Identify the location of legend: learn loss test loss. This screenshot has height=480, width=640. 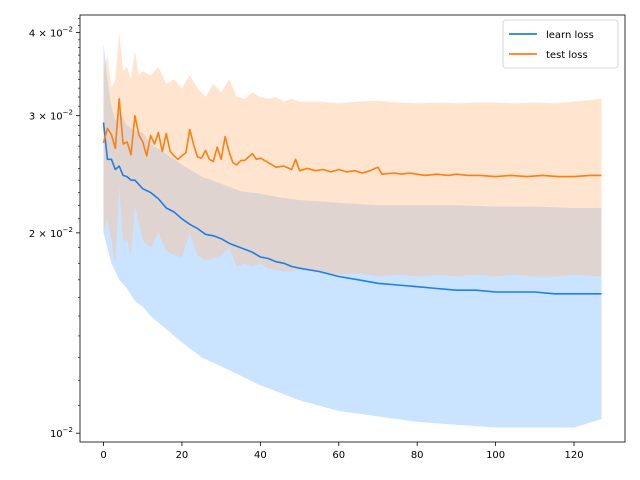
(560, 44).